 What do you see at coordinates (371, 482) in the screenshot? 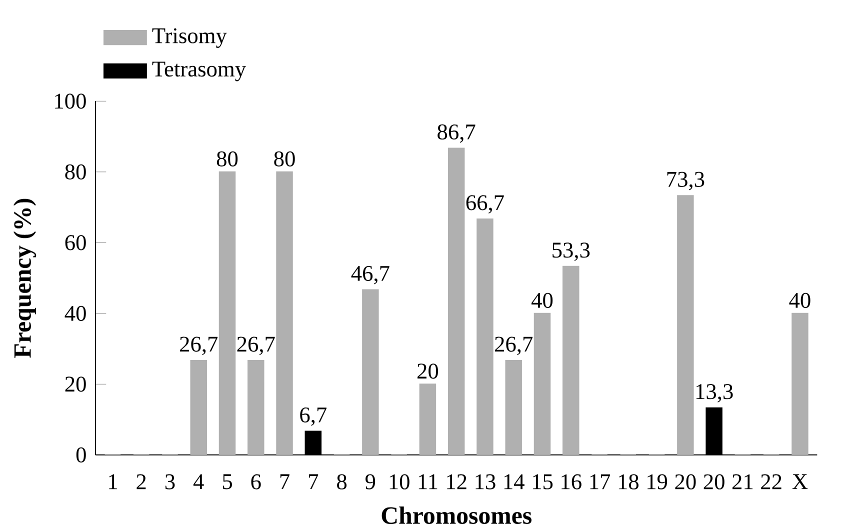
I see `x-tick-label: 9` at bounding box center [371, 482].